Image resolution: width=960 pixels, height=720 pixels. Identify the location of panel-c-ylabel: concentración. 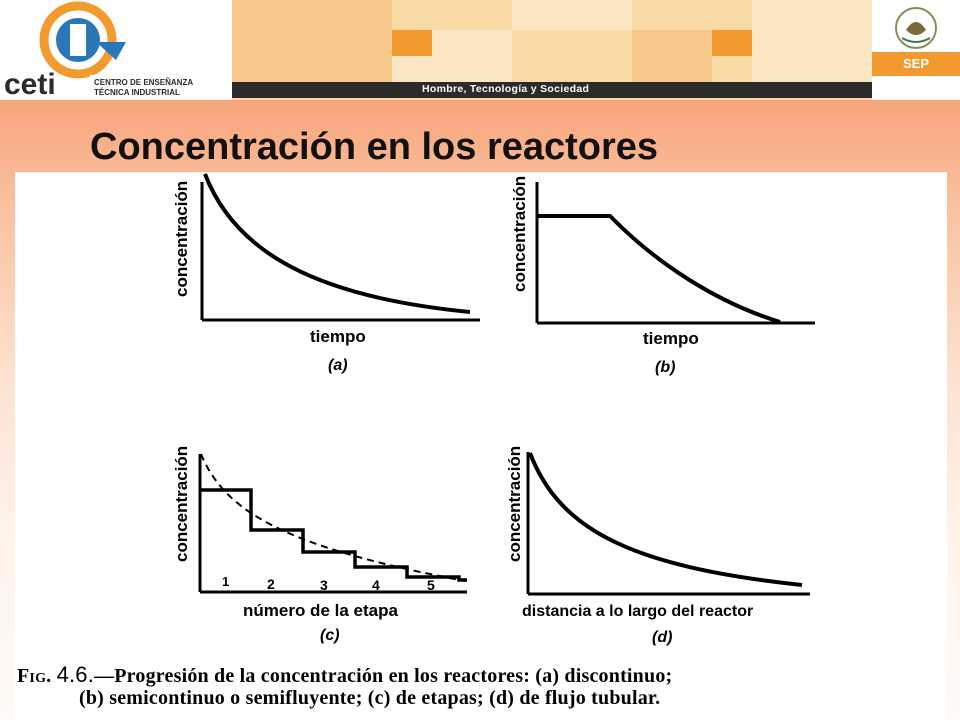
(181, 504).